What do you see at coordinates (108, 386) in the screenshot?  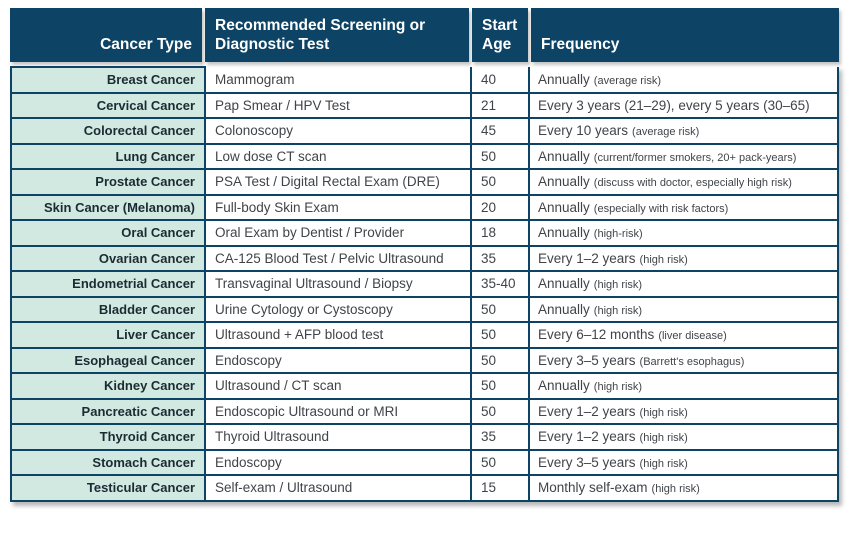 I see `cancer-type-cell: Kidney Cancer` at bounding box center [108, 386].